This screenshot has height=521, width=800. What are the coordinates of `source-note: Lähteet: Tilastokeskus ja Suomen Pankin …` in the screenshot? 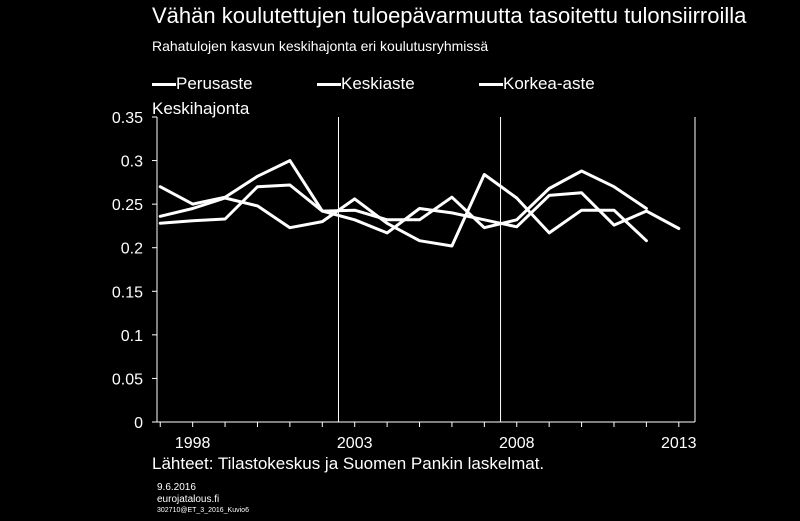 It's located at (348, 463).